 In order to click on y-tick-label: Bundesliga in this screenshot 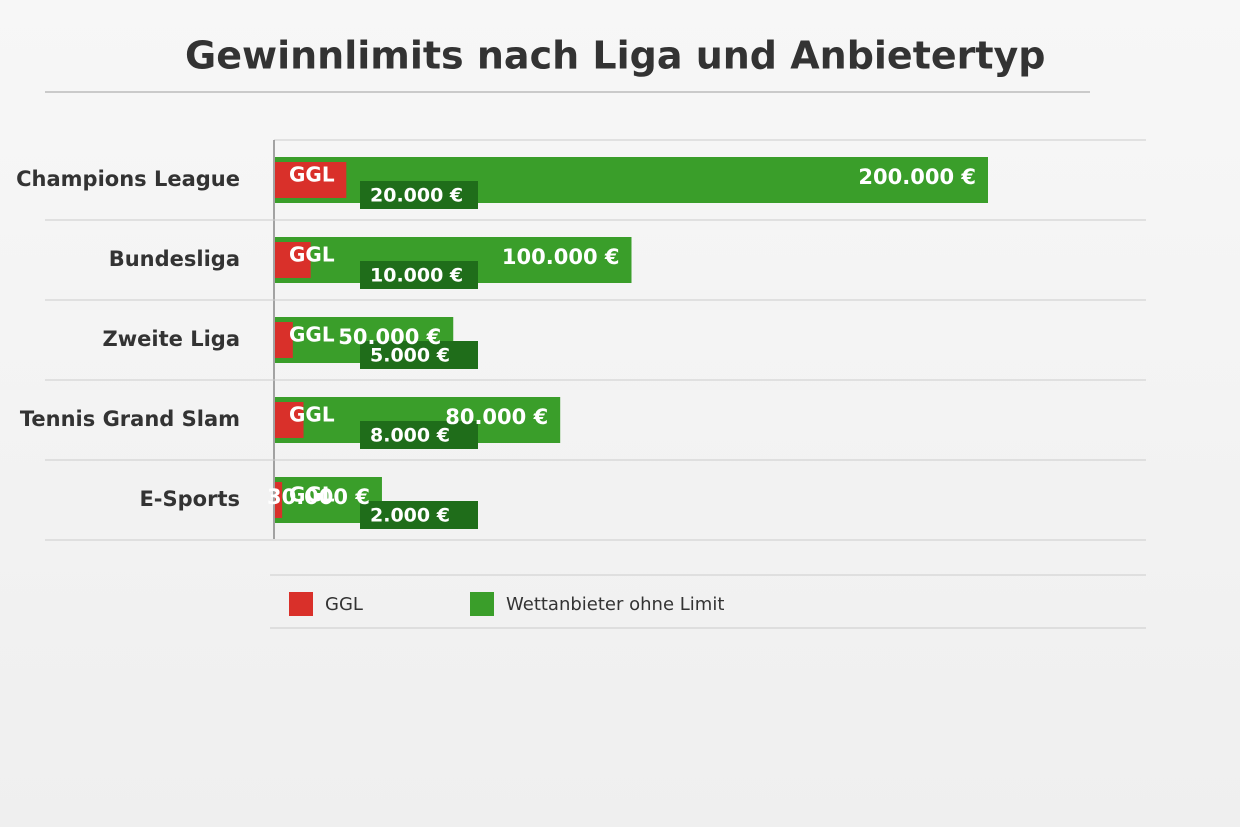, I will do `click(174, 259)`.